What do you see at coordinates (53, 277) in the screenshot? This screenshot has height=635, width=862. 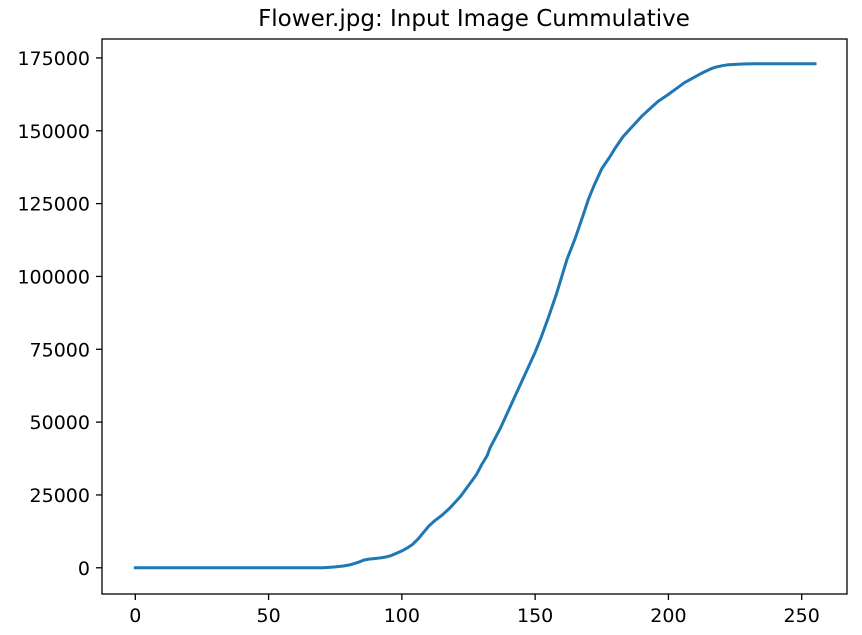 I see `y-tick-label: 100000` at bounding box center [53, 277].